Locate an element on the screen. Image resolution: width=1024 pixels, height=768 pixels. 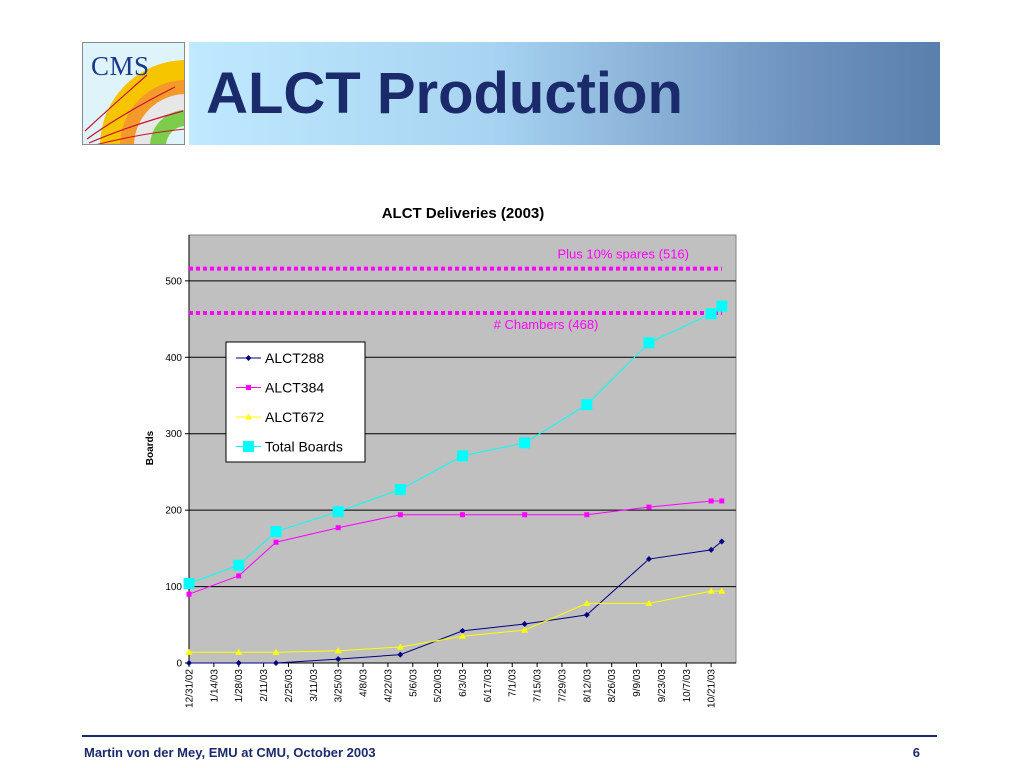
reference-line-label: # Chambers (468) is located at coordinates (546, 324).